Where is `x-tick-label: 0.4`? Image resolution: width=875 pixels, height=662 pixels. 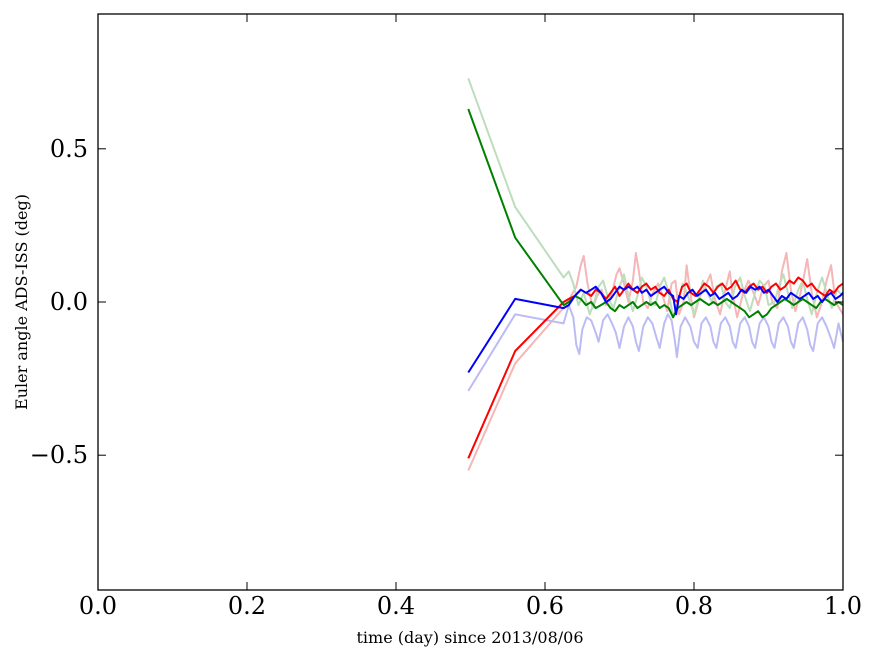 x-tick-label: 0.4 is located at coordinates (396, 606).